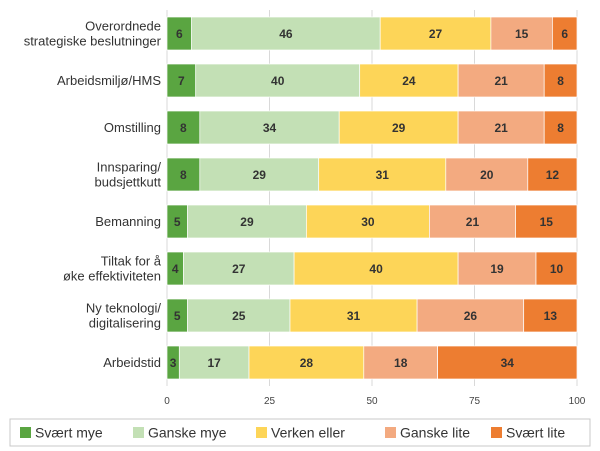 This screenshot has width=600, height=451. I want to click on category-label: Tiltak for å øke effektiviteten, so click(112, 269).